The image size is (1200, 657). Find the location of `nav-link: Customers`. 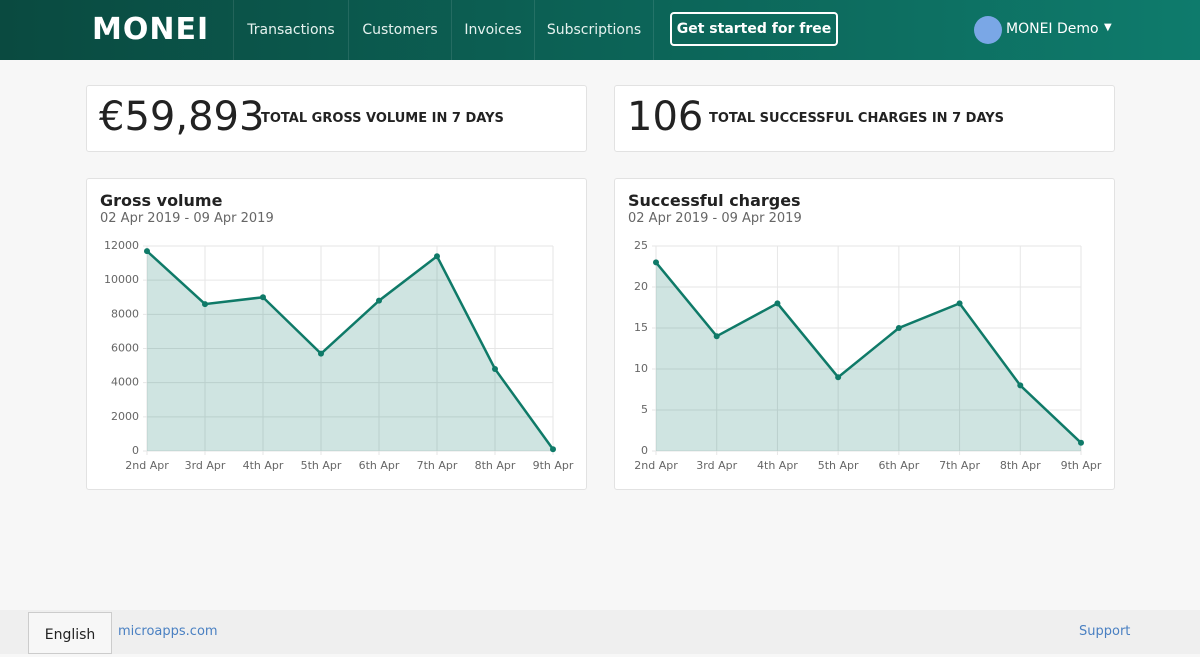

nav-link: Customers is located at coordinates (399, 30).